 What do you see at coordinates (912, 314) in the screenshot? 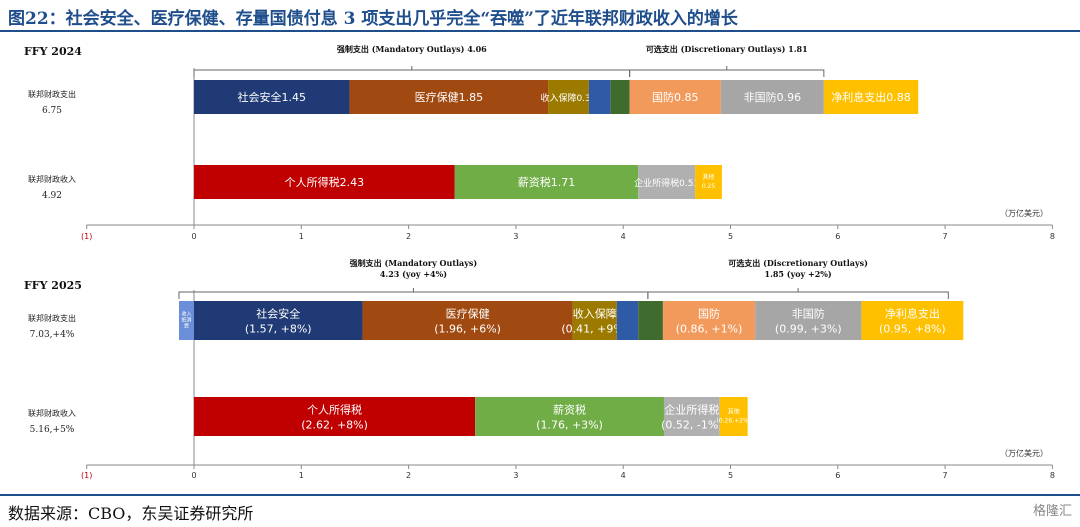
I see `segment-label: 净利息支出` at bounding box center [912, 314].